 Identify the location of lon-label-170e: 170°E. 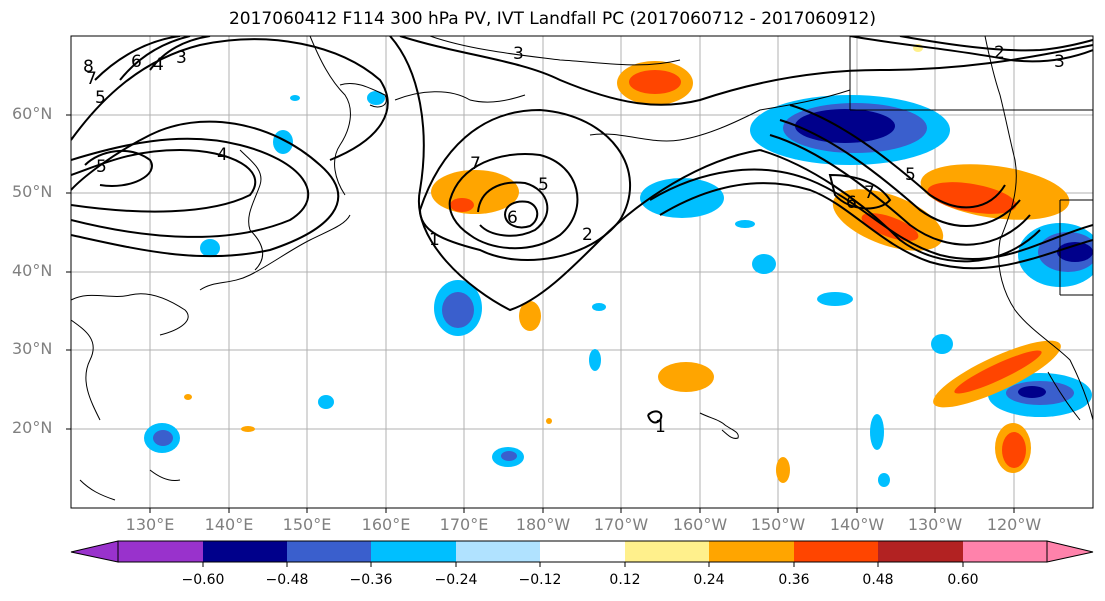
(464, 524).